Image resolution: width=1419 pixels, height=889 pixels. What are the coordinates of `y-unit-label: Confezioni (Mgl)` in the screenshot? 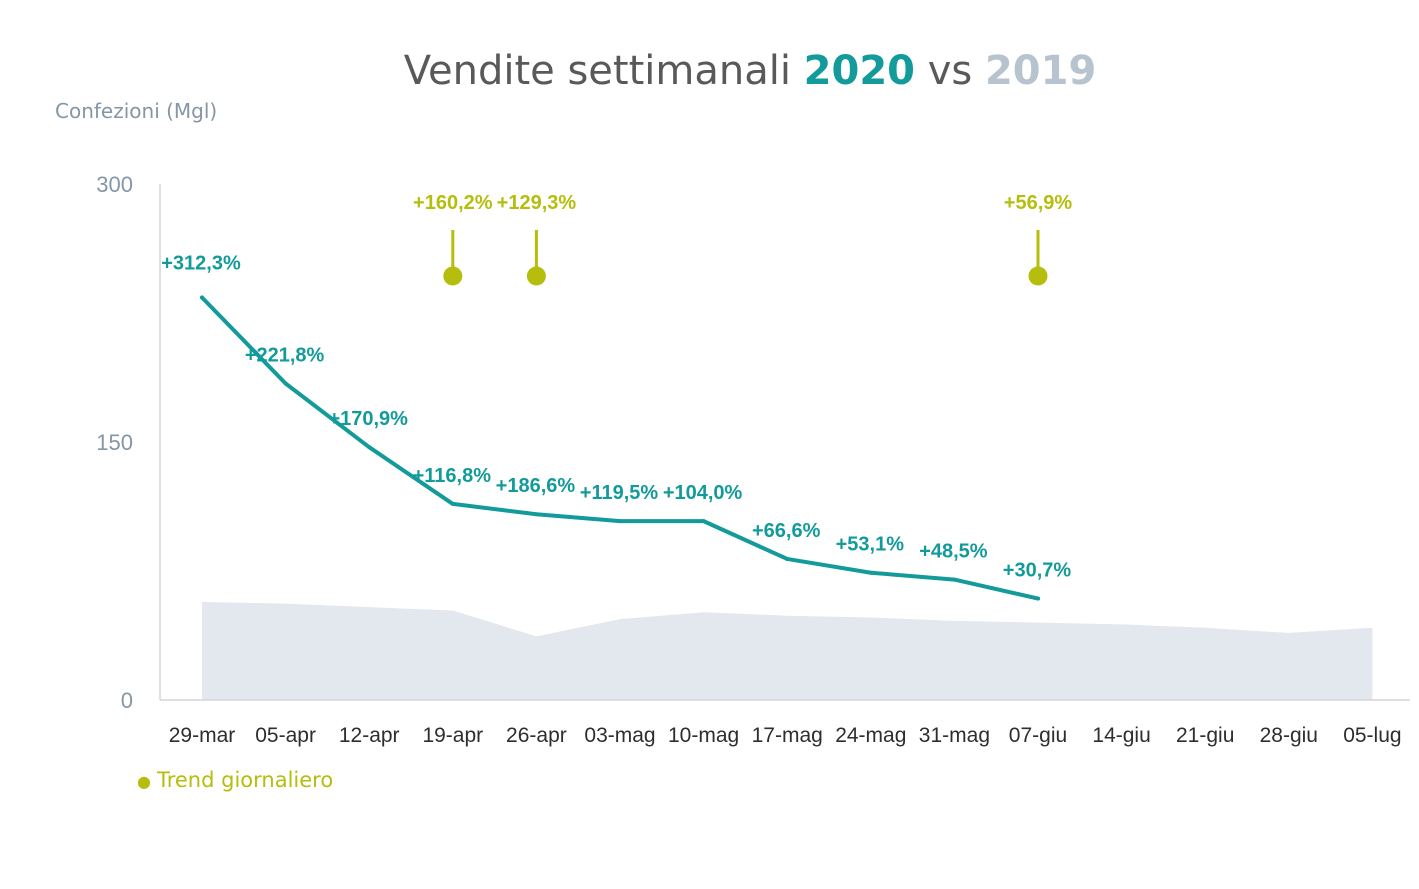 It's located at (136, 111).